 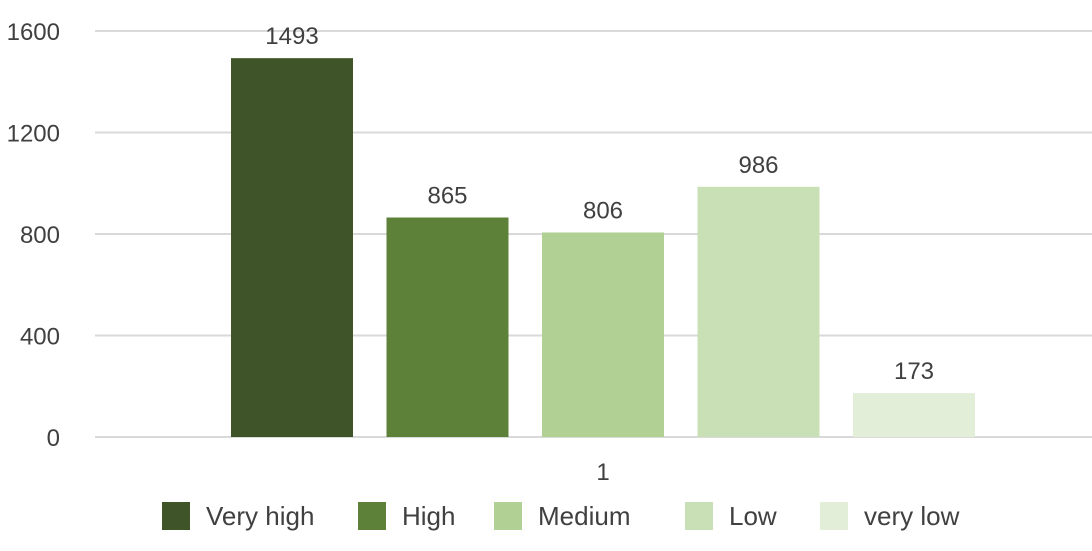 What do you see at coordinates (914, 415) in the screenshot?
I see `bar-very-low` at bounding box center [914, 415].